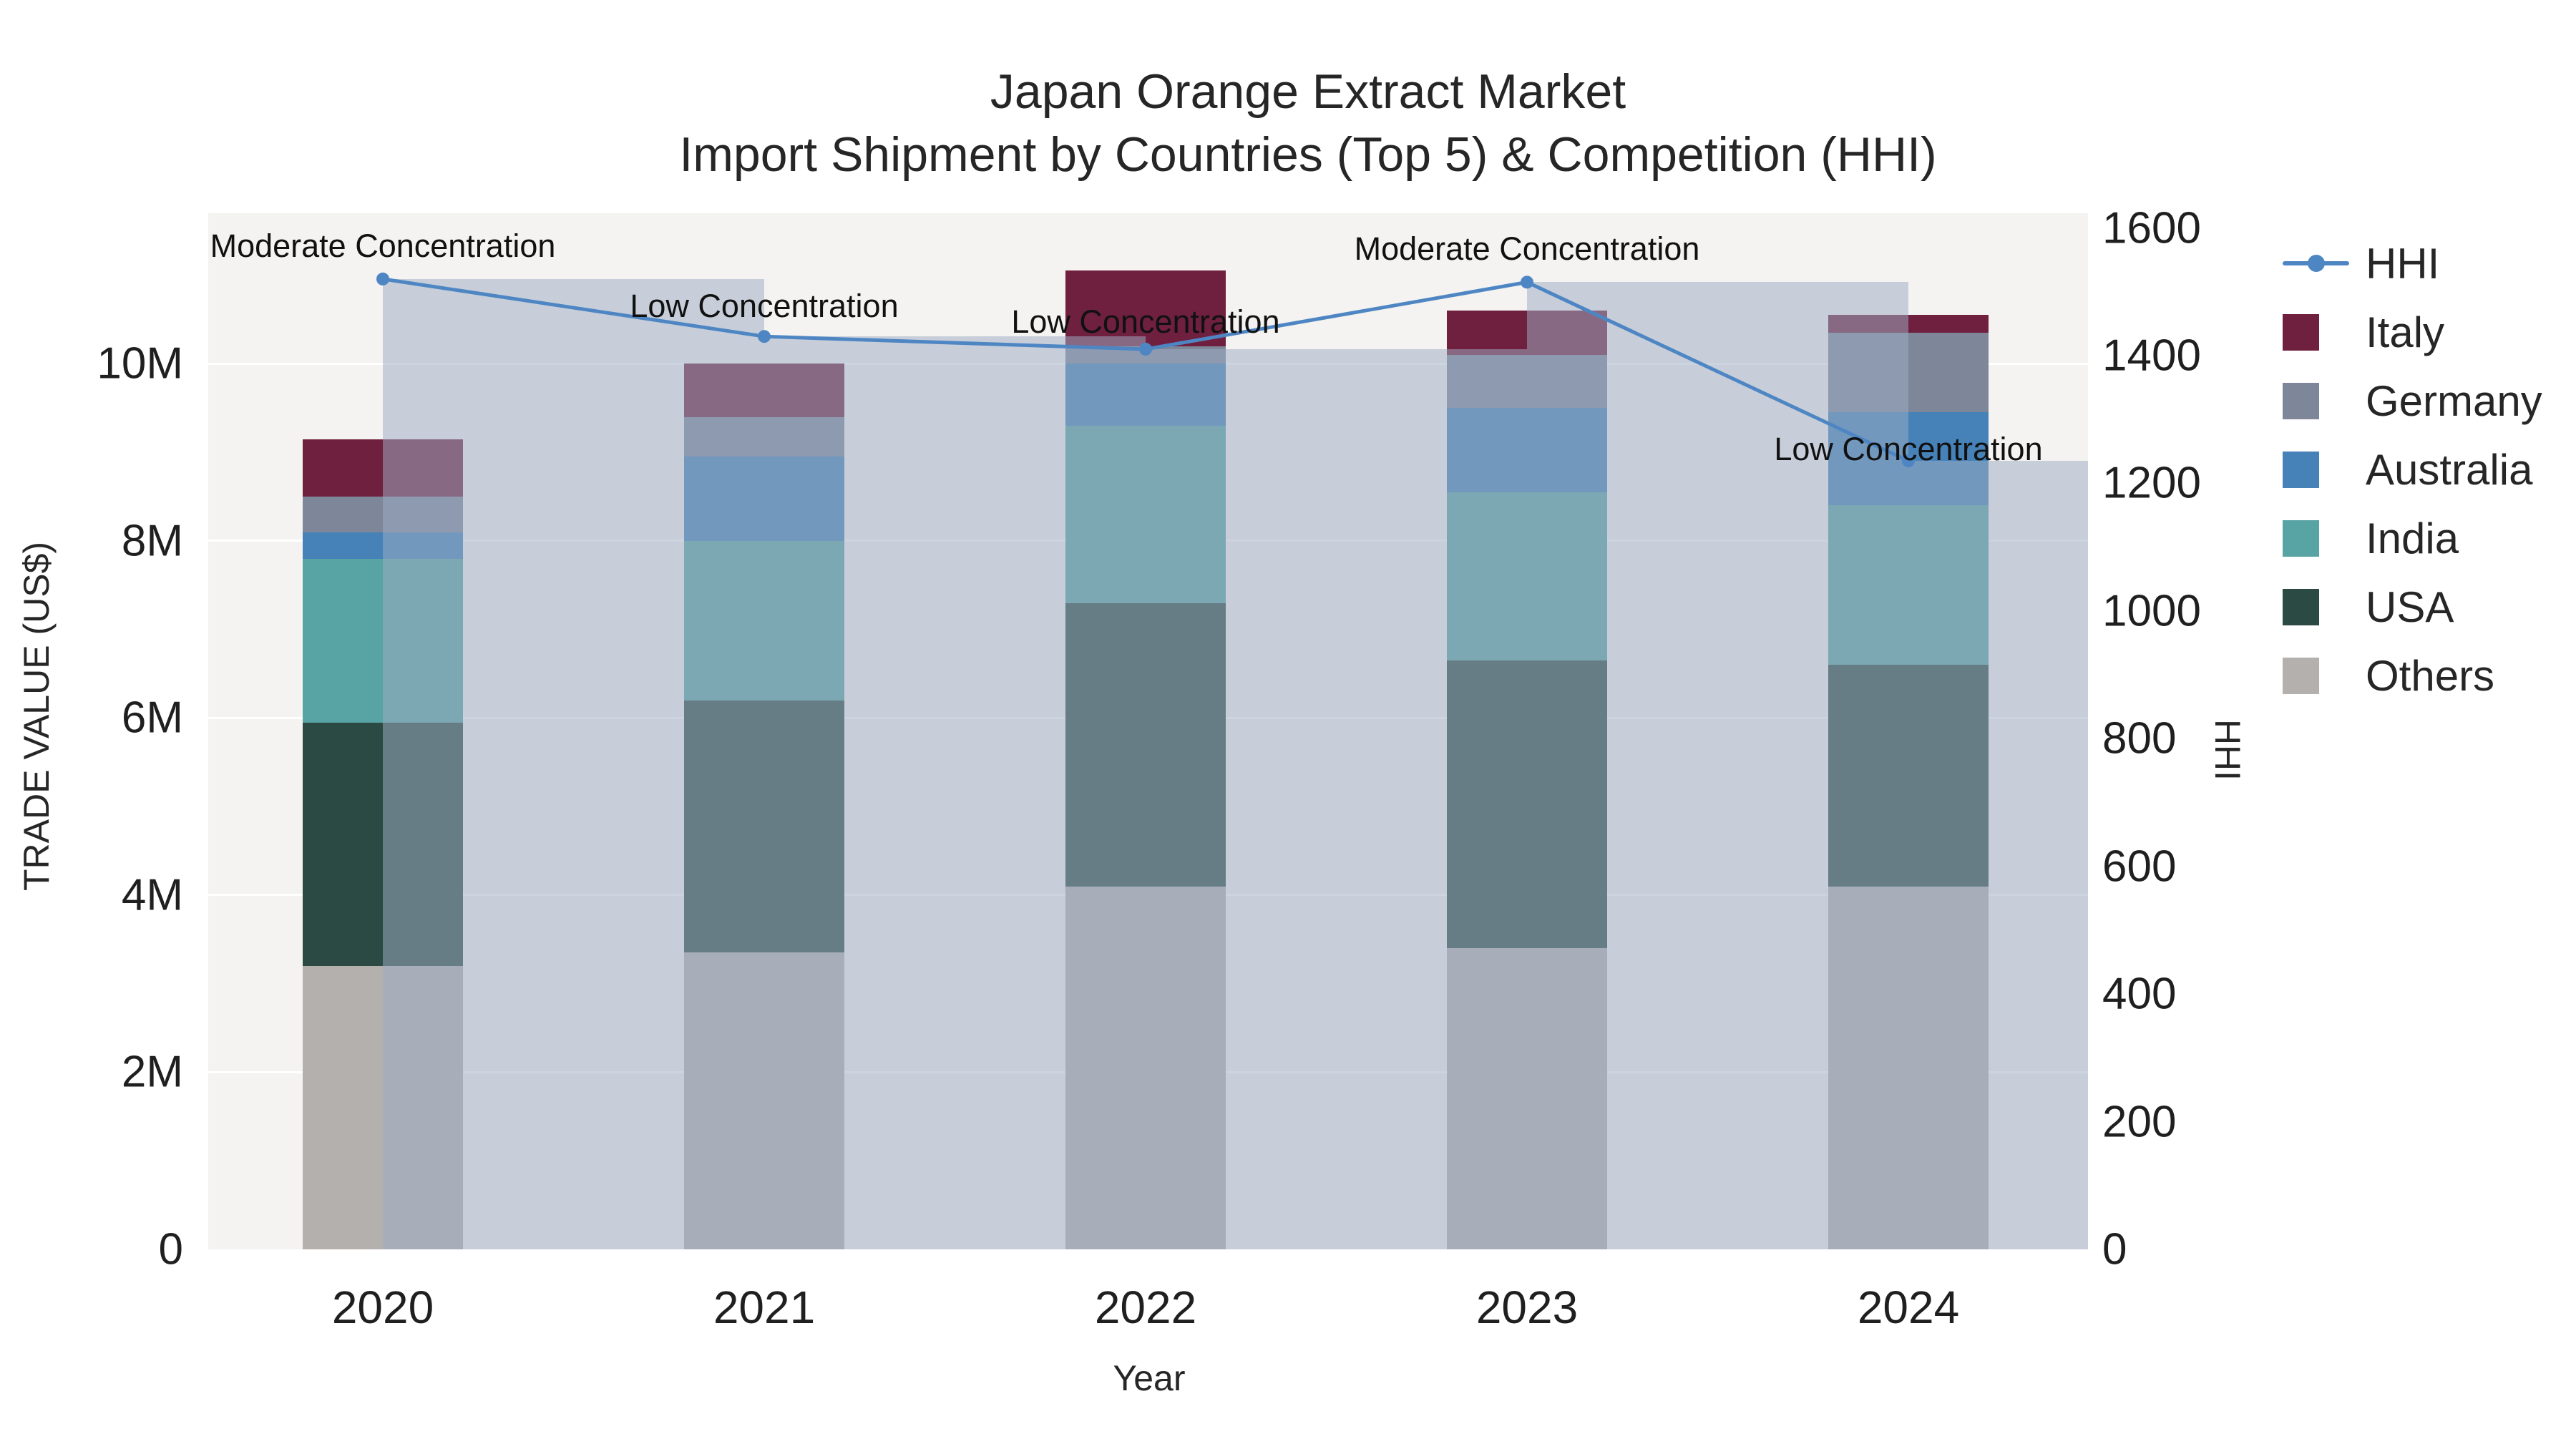 This screenshot has width=2576, height=1449. What do you see at coordinates (2139, 1122) in the screenshot?
I see `y-axis-right-tick-label: 200` at bounding box center [2139, 1122].